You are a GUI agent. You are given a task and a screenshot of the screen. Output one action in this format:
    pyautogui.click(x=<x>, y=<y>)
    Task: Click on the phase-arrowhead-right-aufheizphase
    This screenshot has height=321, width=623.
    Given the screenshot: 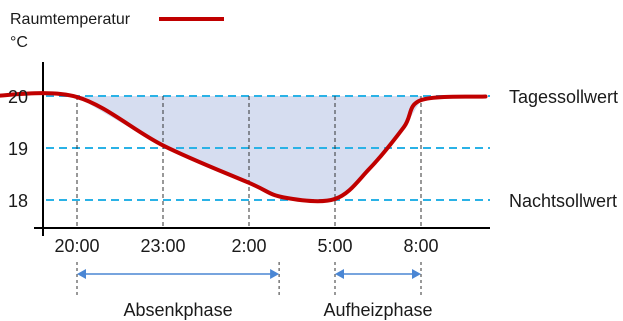 What is the action you would take?
    pyautogui.click(x=416, y=274)
    